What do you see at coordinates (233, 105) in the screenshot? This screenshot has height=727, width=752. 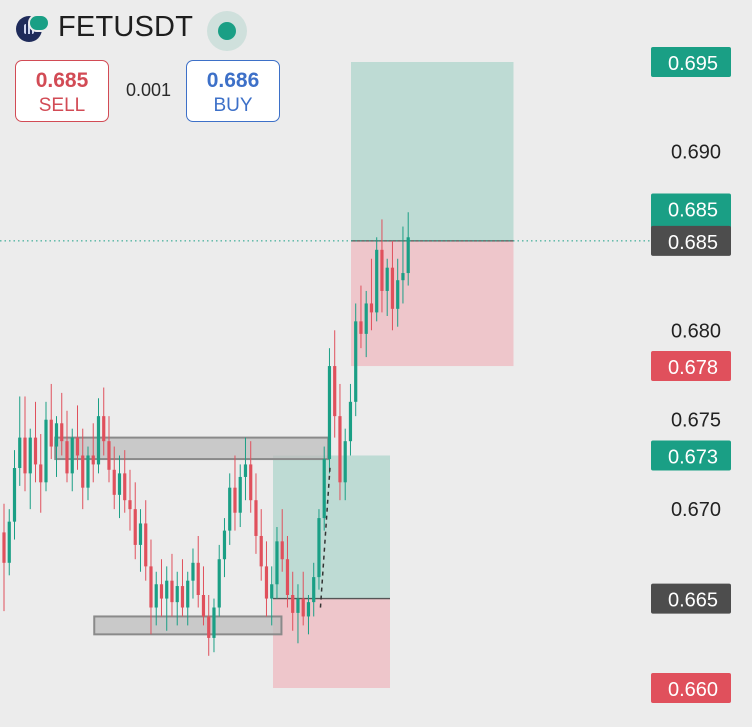 I see `buy-label: BUY` at bounding box center [233, 105].